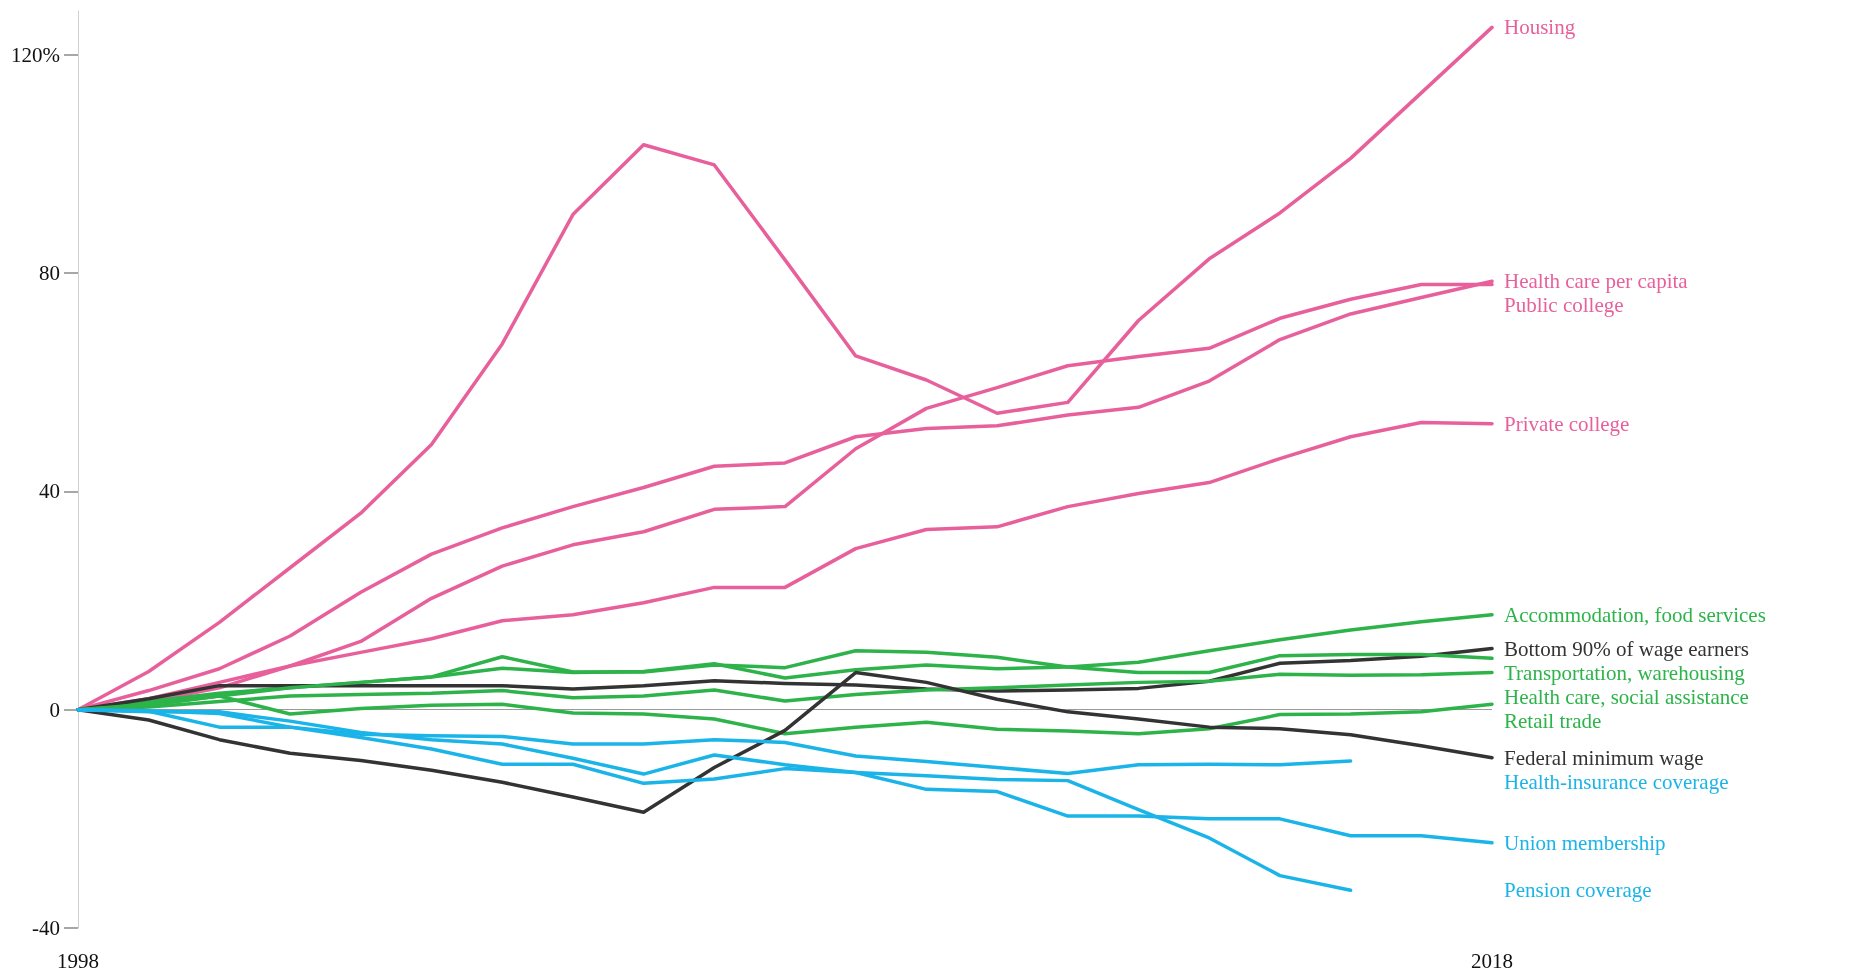 The height and width of the screenshot is (975, 1860). What do you see at coordinates (1616, 781) in the screenshot?
I see `text: Health-insurance coverage` at bounding box center [1616, 781].